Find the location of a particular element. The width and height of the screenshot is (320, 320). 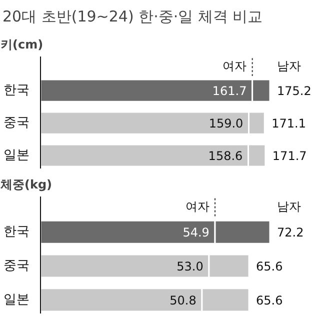

data-label: 54.9 is located at coordinates (196, 233).